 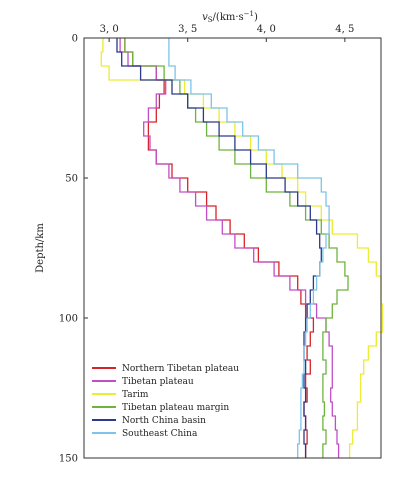 What do you see at coordinates (164, 421) in the screenshot?
I see `legend-label-north-china-basin: North China basin` at bounding box center [164, 421].